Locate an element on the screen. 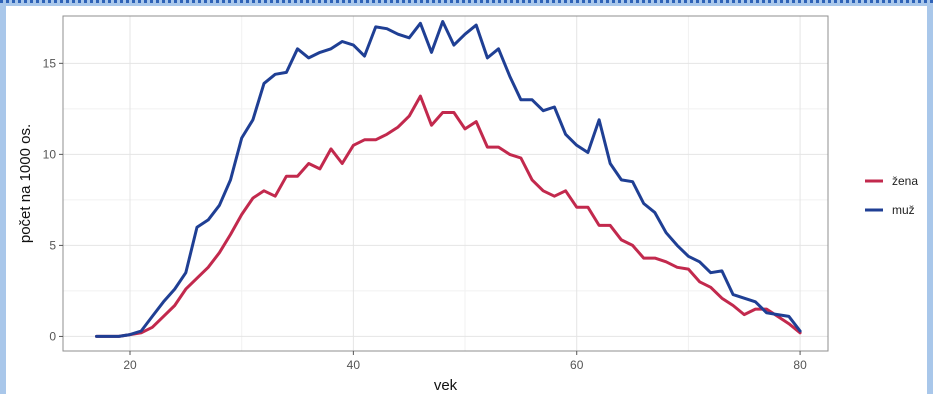 The height and width of the screenshot is (394, 933). y-tick-label: 15 is located at coordinates (50, 63).